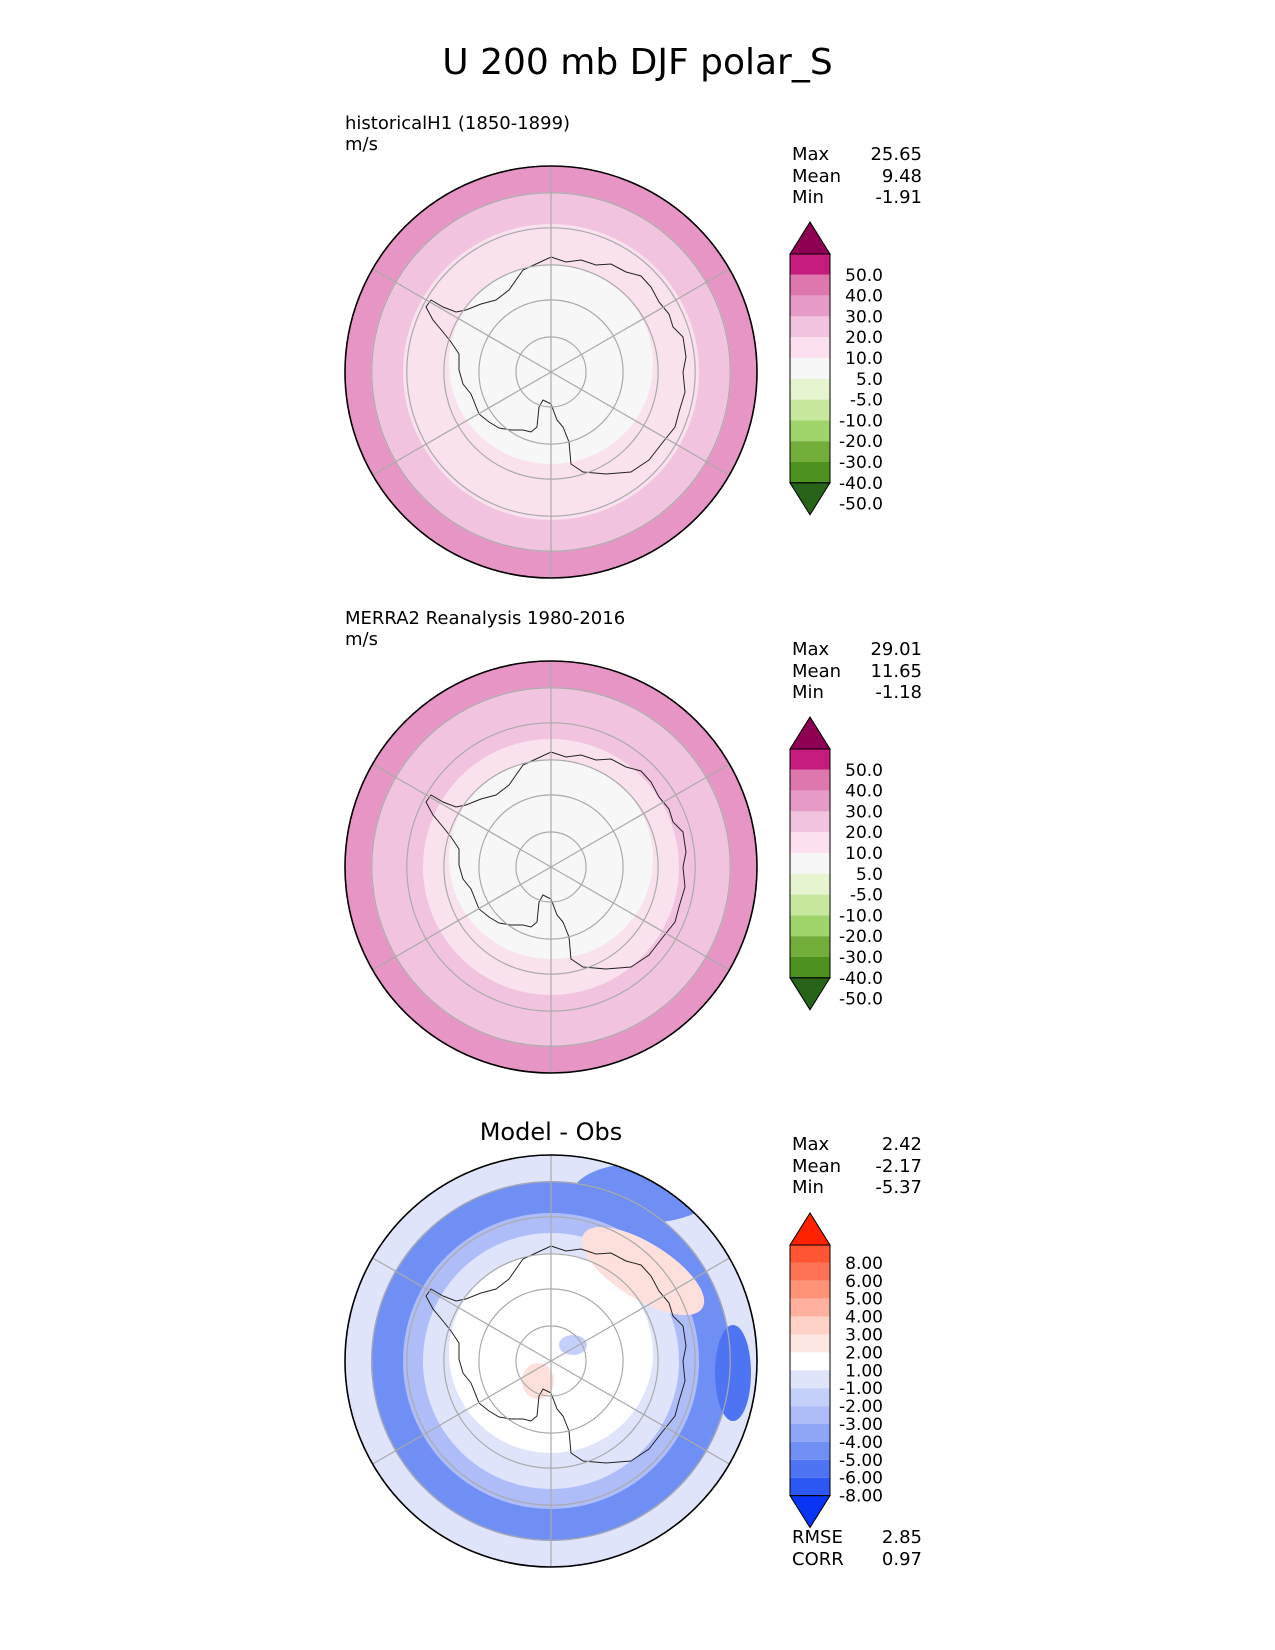 The width and height of the screenshot is (1275, 1650). I want to click on colorbar-tick-label: -5.0, so click(866, 401).